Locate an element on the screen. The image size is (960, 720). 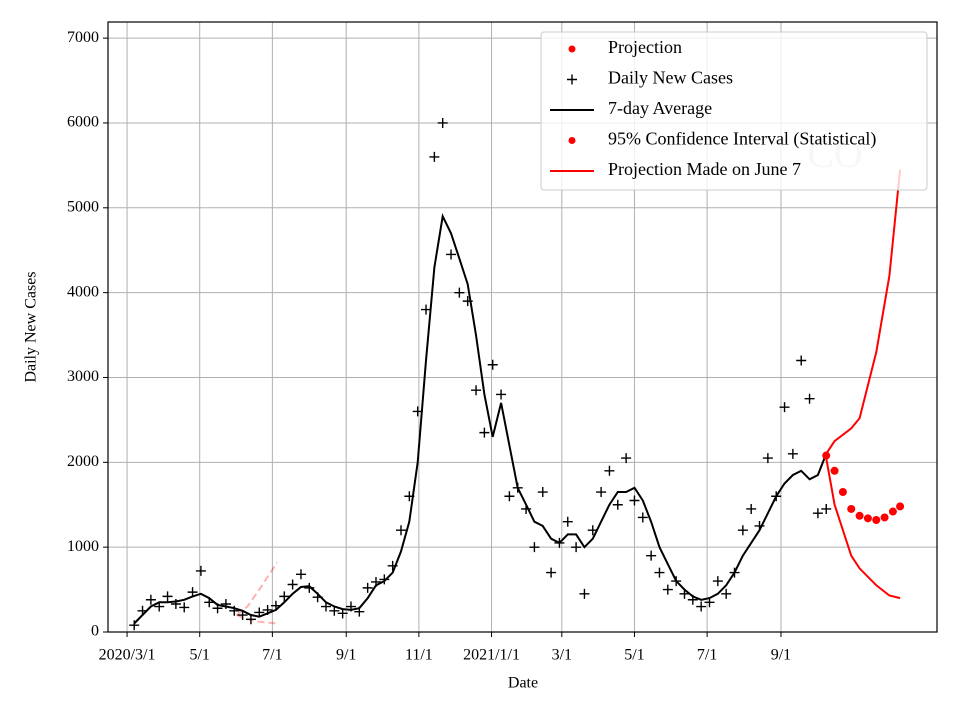
legend-label: Projection Made on June 7 is located at coordinates (704, 169).